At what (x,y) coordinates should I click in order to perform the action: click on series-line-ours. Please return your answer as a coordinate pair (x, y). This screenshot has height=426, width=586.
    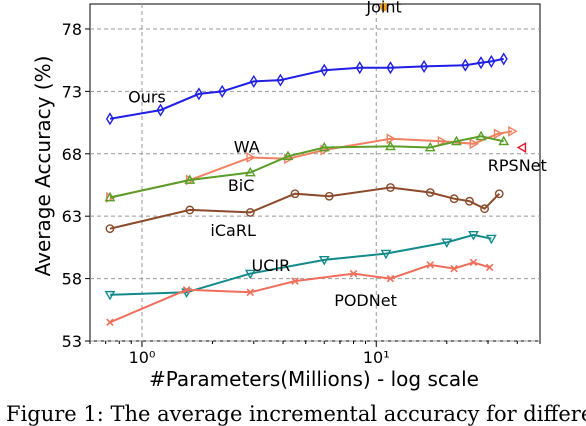
    Looking at the image, I should click on (306, 88).